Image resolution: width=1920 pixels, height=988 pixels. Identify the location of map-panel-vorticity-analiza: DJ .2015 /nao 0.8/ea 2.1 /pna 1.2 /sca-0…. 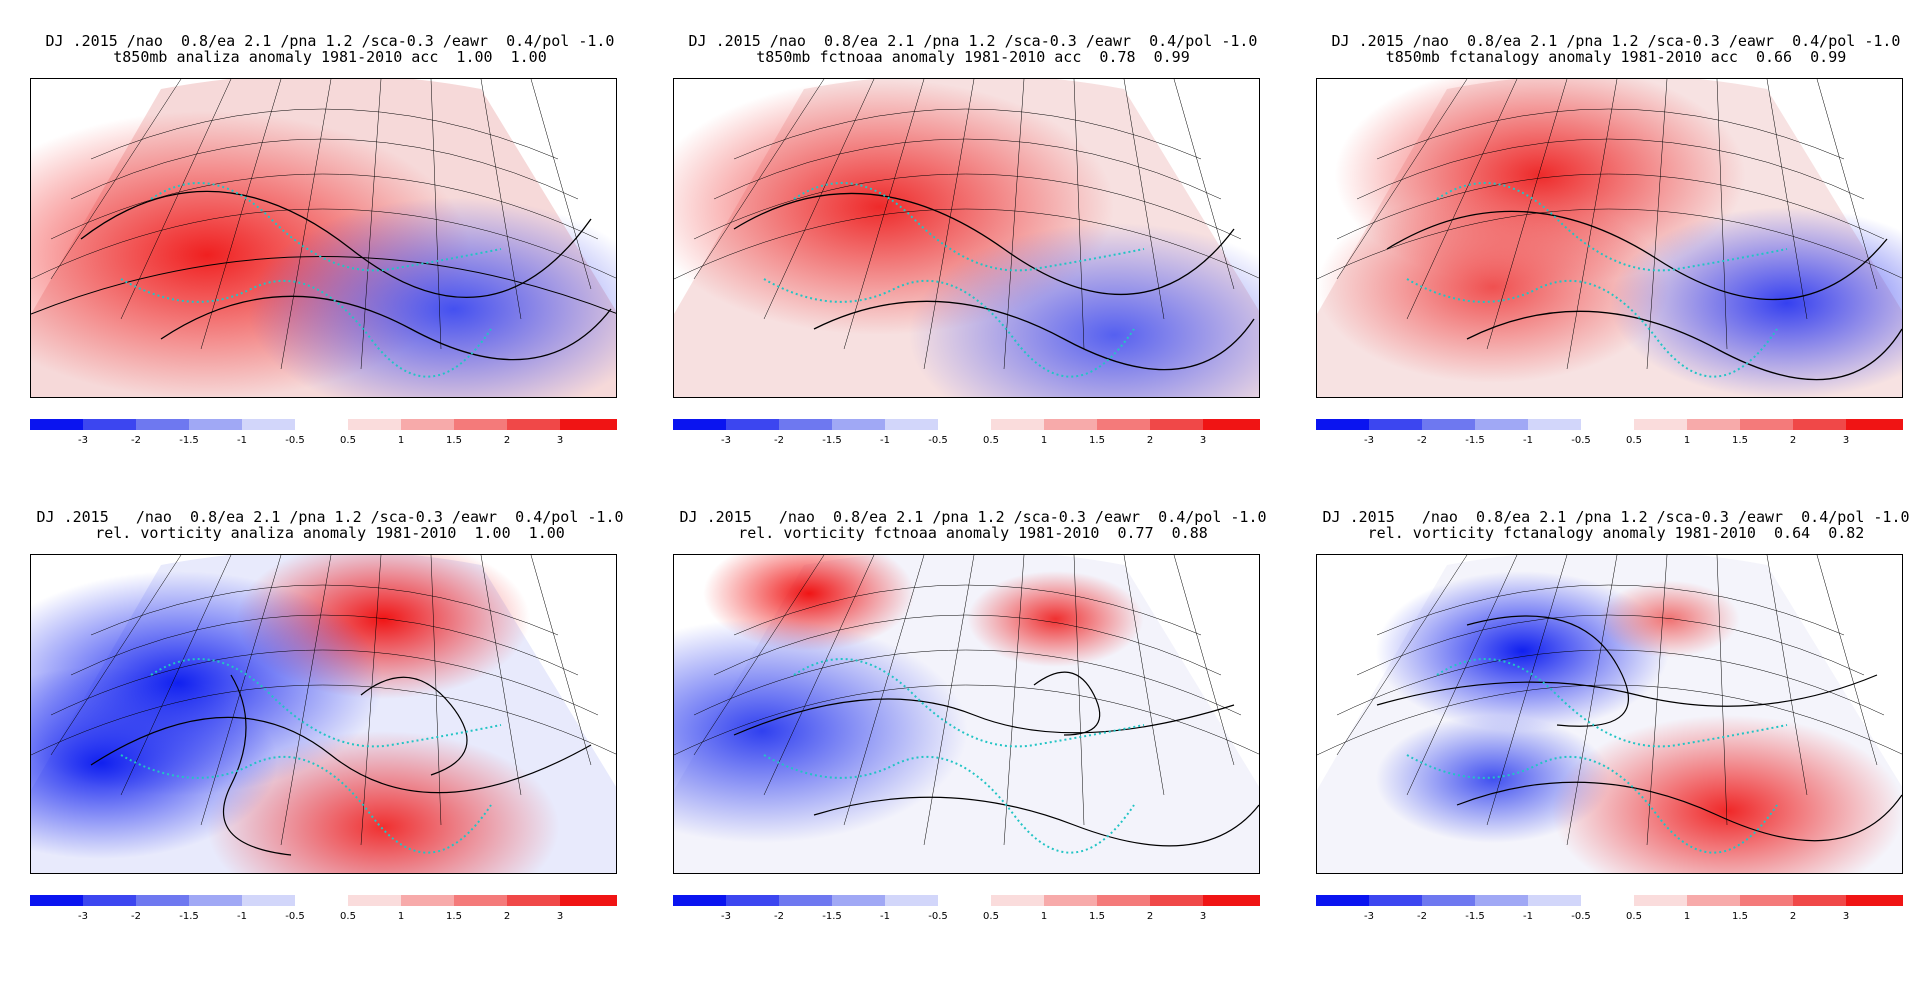
(330, 745).